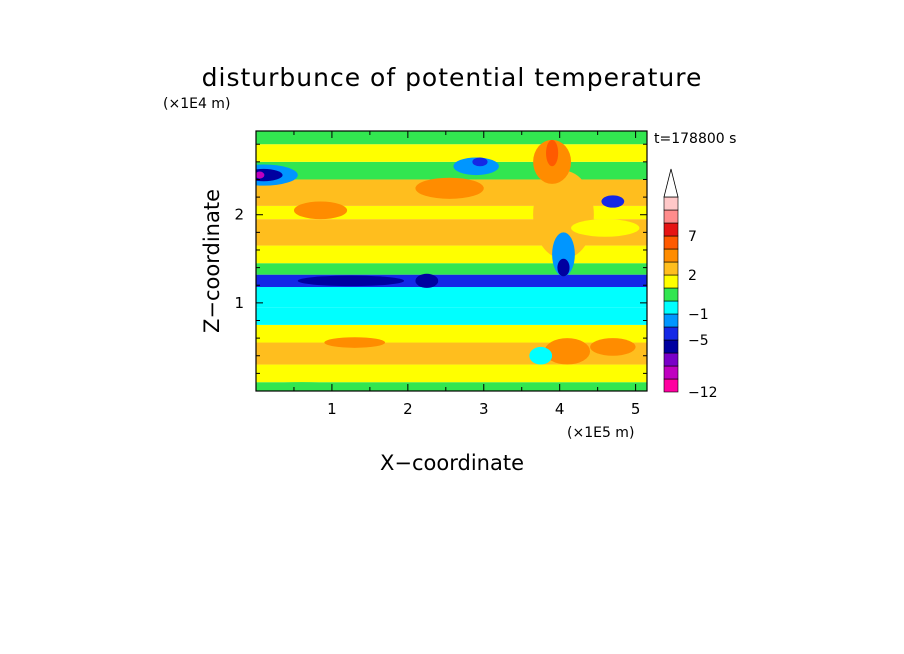 This screenshot has width=904, height=654. What do you see at coordinates (695, 139) in the screenshot?
I see `time-label: t=178800 s` at bounding box center [695, 139].